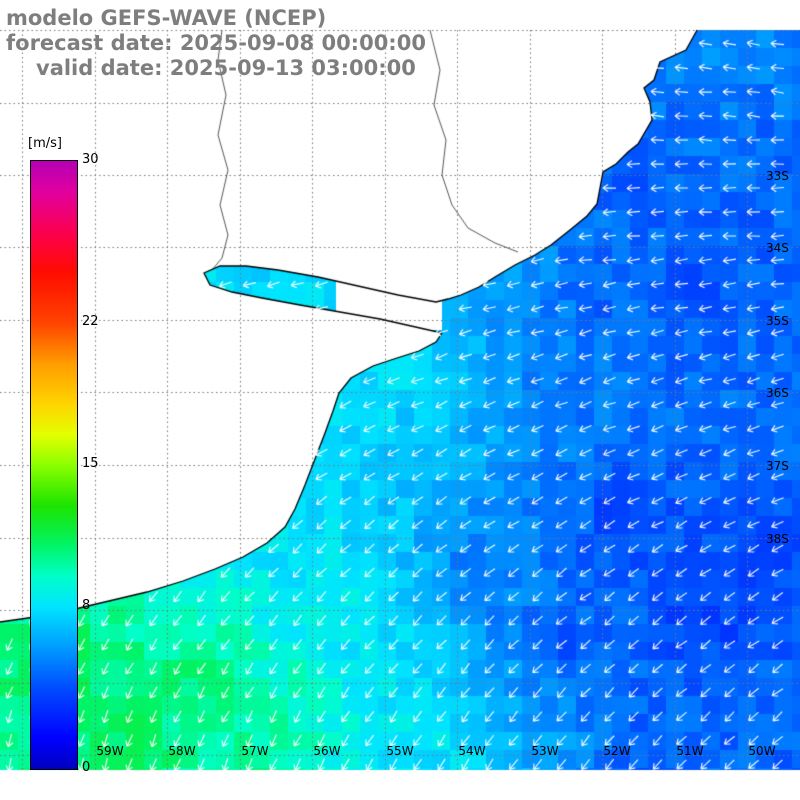 The width and height of the screenshot is (800, 800). What do you see at coordinates (777, 393) in the screenshot?
I see `lat-label-36S: 36S` at bounding box center [777, 393].